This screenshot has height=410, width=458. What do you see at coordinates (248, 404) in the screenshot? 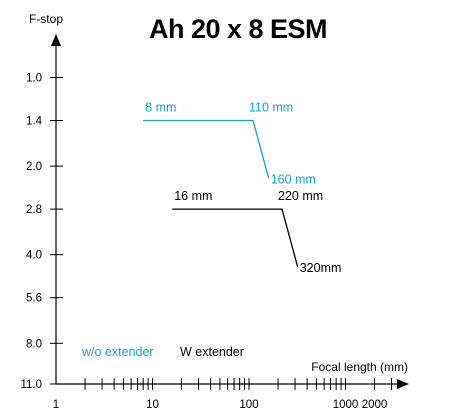
I see `x-tick-label: 100` at bounding box center [248, 404].